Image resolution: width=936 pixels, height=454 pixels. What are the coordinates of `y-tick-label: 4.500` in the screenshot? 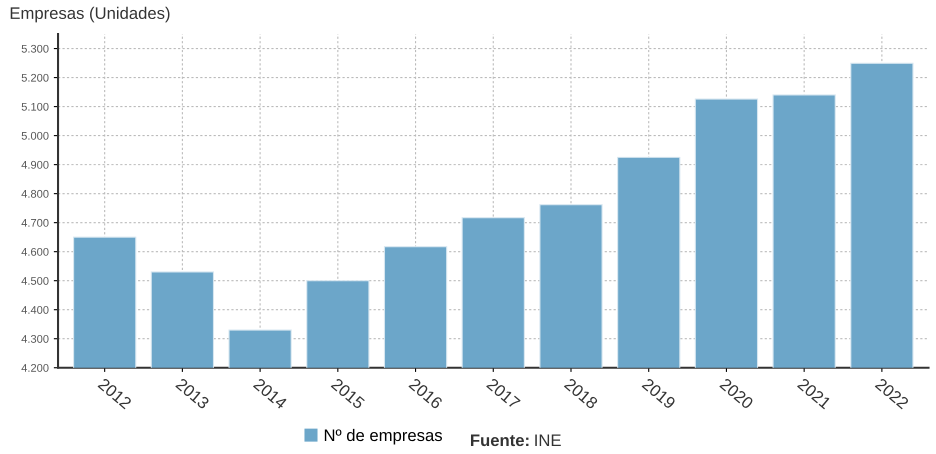 It's located at (35, 280).